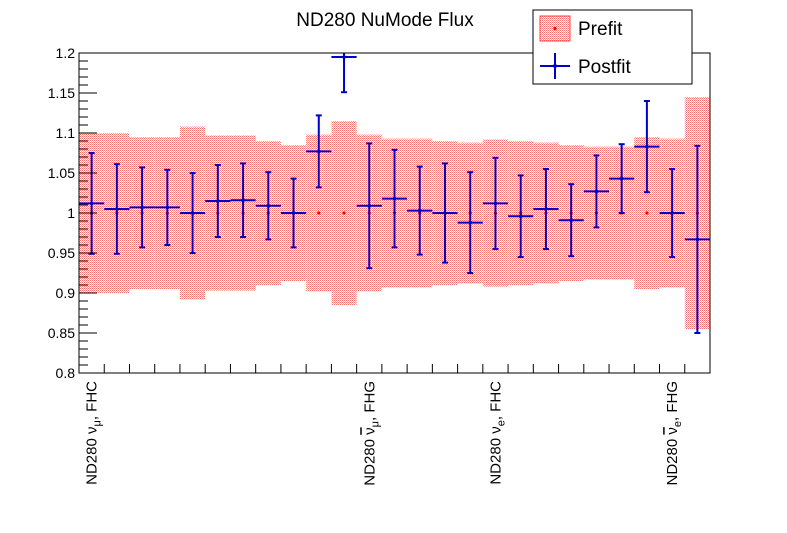  I want to click on x-axis, so click(394, 368).